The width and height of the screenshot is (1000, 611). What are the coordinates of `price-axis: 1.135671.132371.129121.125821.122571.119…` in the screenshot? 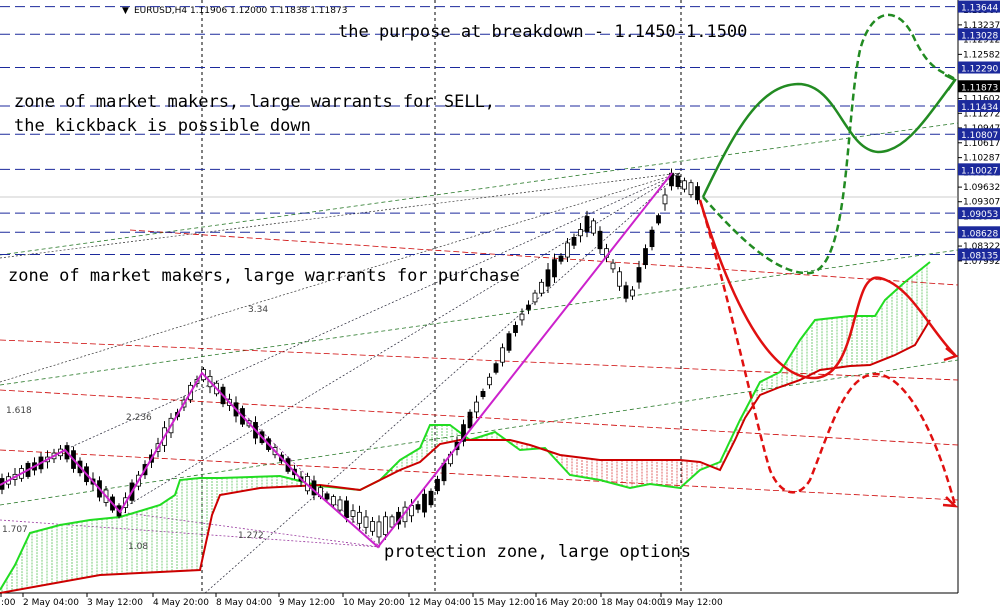 It's located at (979, 133).